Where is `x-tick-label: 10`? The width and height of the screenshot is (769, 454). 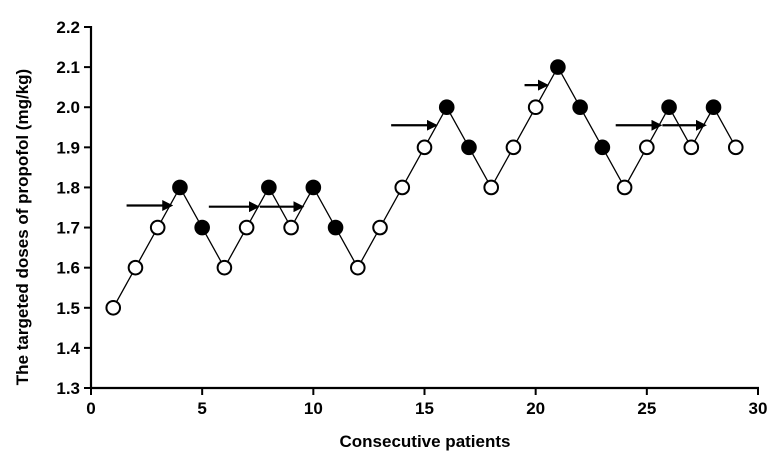
x-tick-label: 10 is located at coordinates (313, 408).